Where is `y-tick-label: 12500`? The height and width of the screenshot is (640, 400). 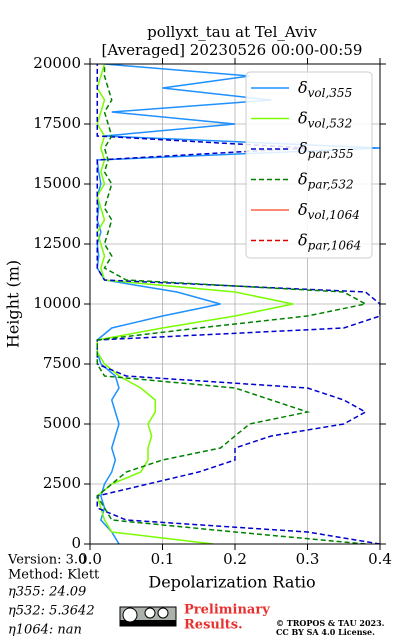
y-tick-label: 12500 is located at coordinates (57, 243).